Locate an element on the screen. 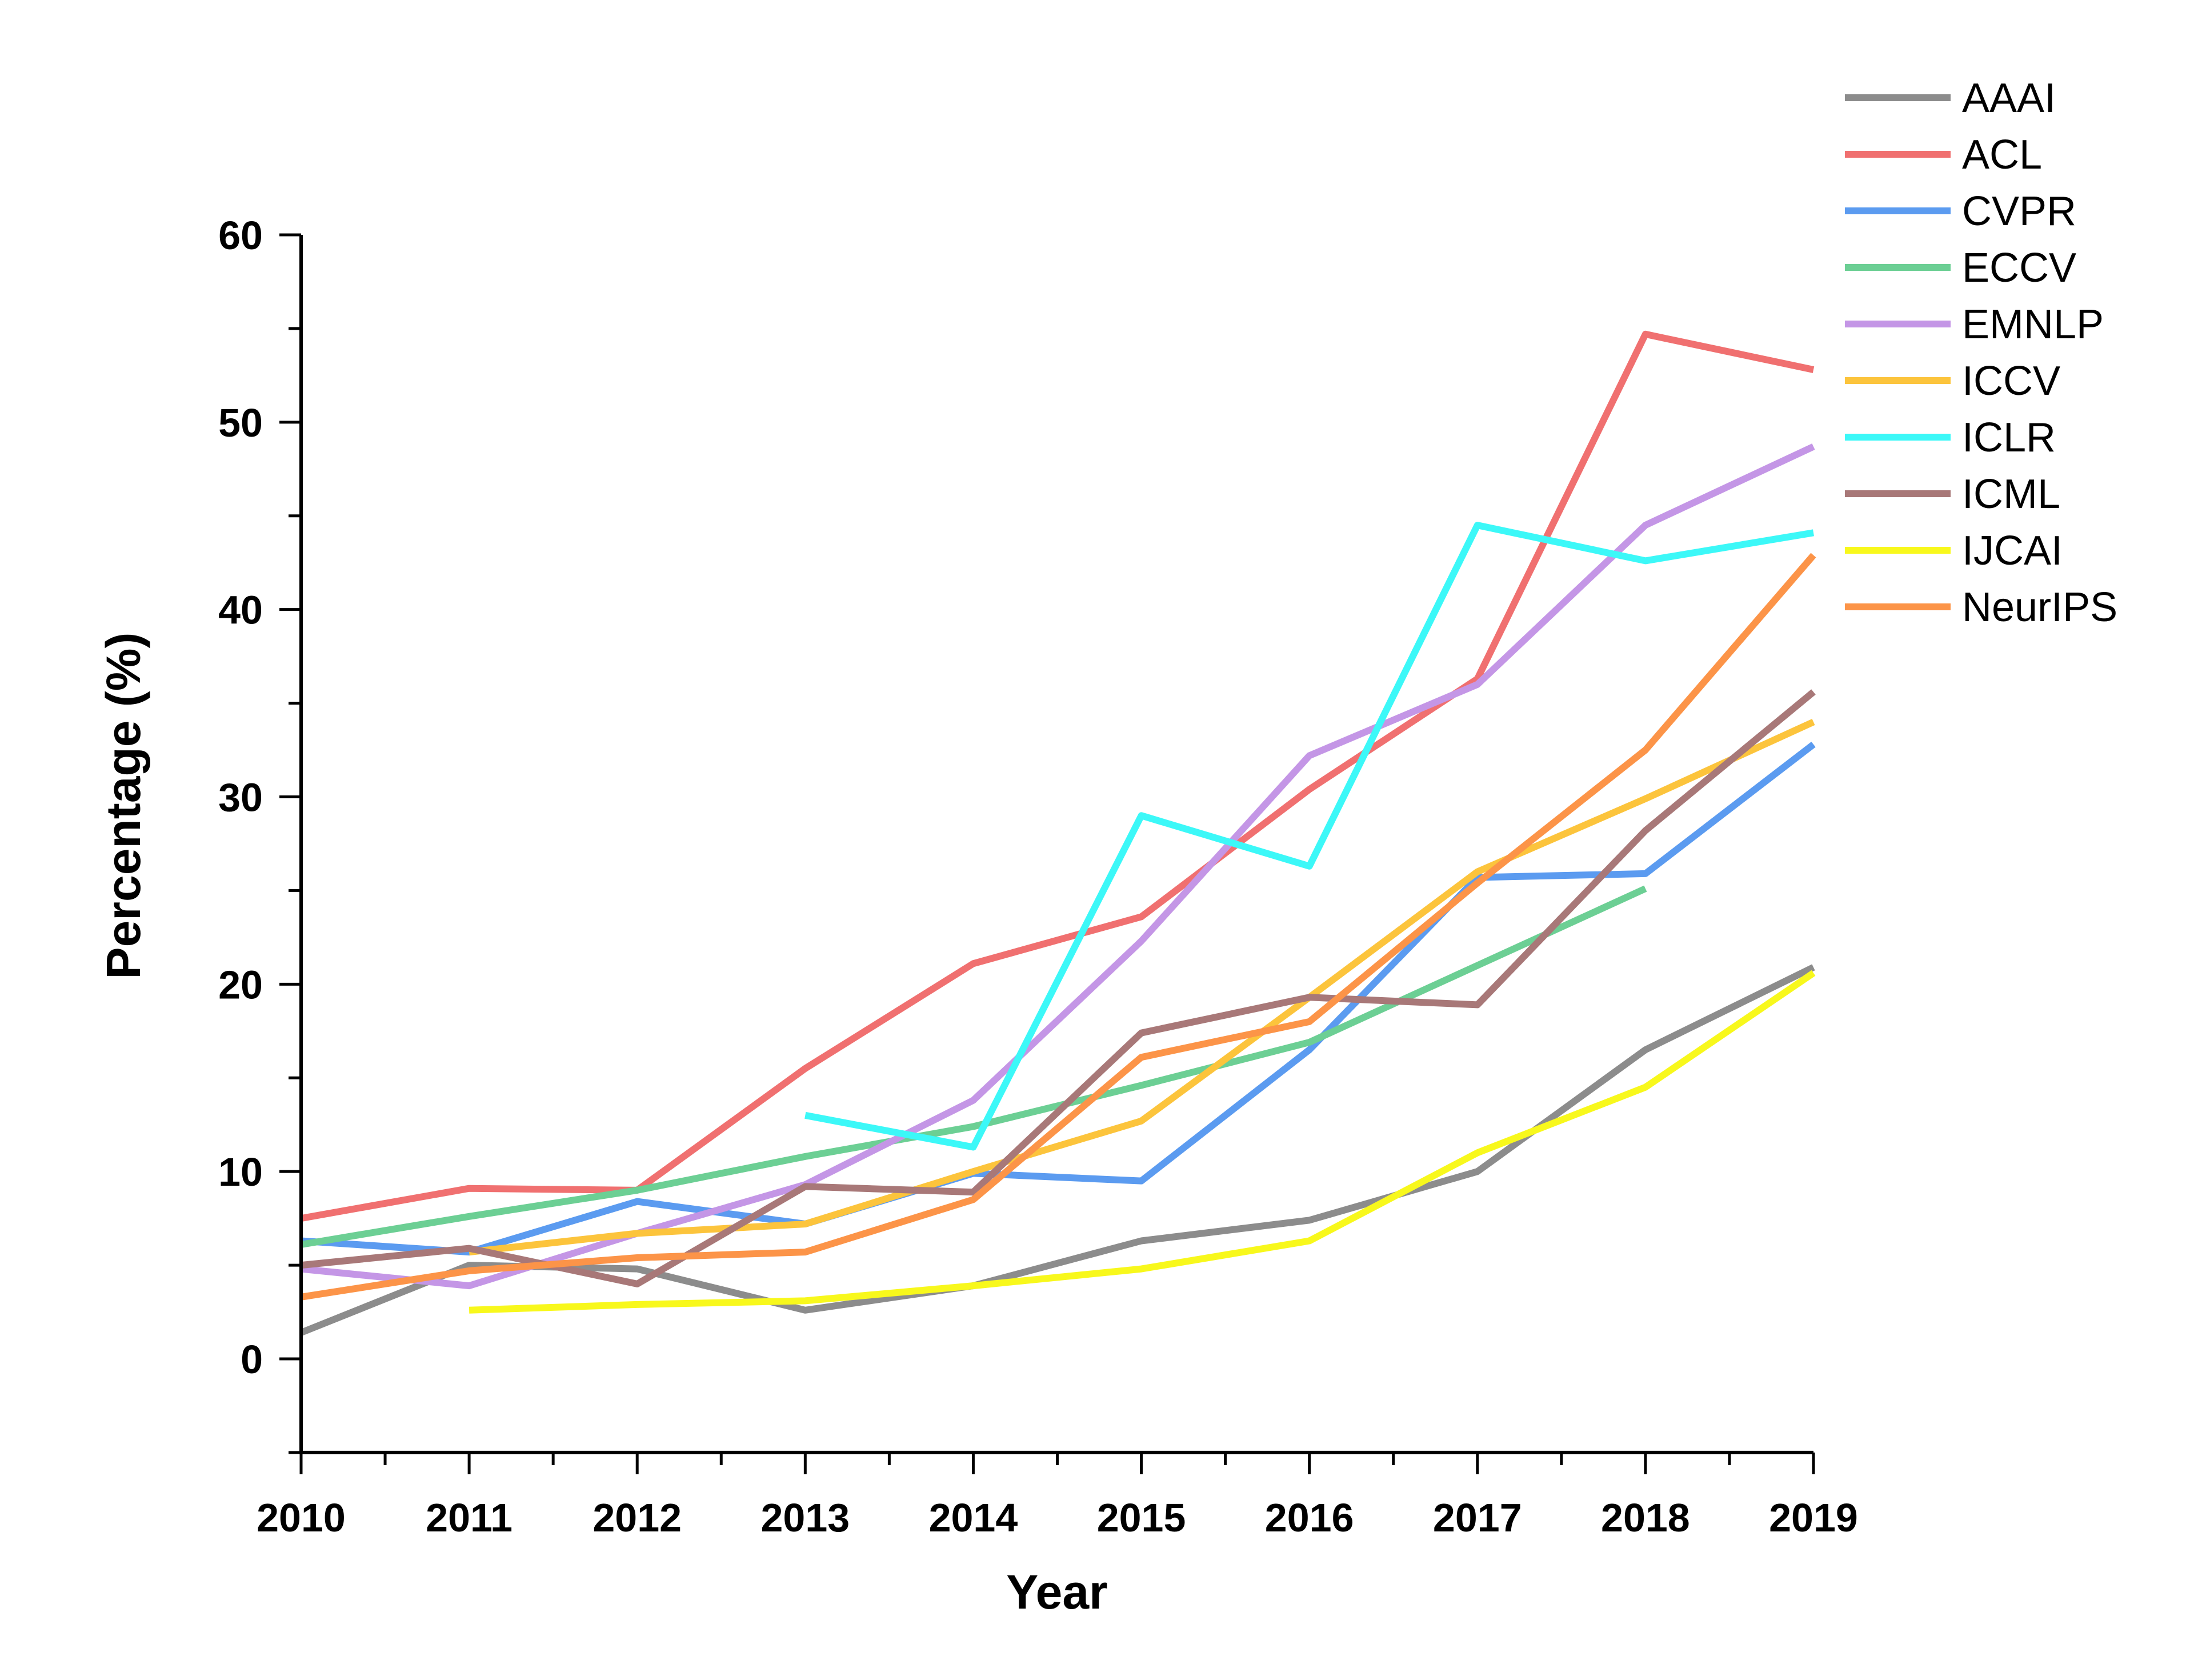 The height and width of the screenshot is (1680, 2194). x-tick-label: 2016 is located at coordinates (1309, 1517).